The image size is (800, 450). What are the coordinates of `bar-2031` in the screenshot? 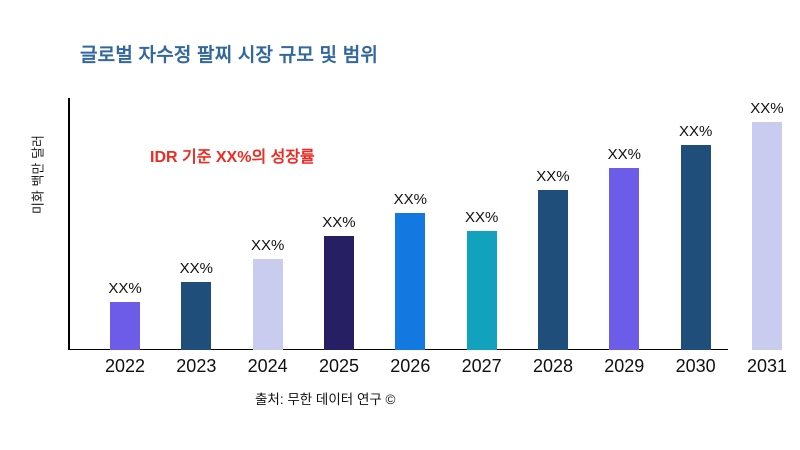 It's located at (766, 236).